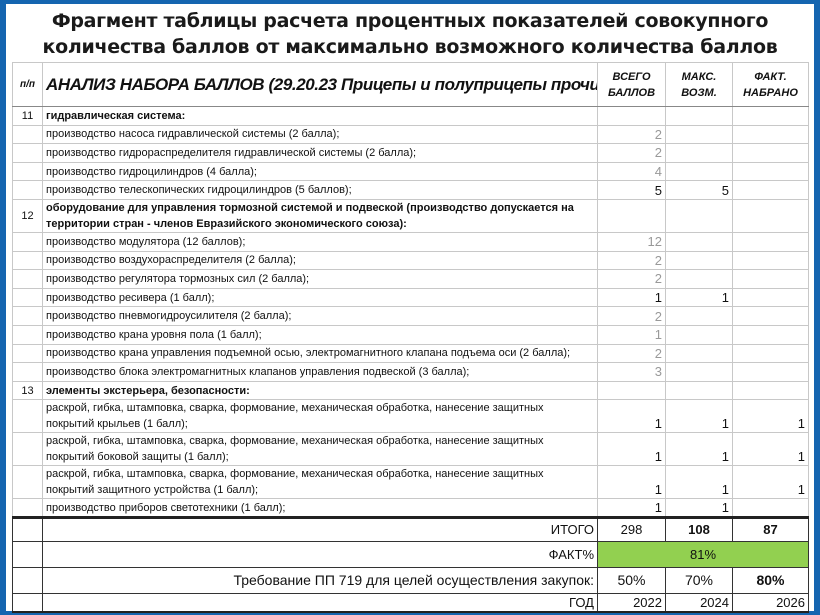  Describe the element at coordinates (631, 241) in the screenshot. I see `row-total: 12` at that location.